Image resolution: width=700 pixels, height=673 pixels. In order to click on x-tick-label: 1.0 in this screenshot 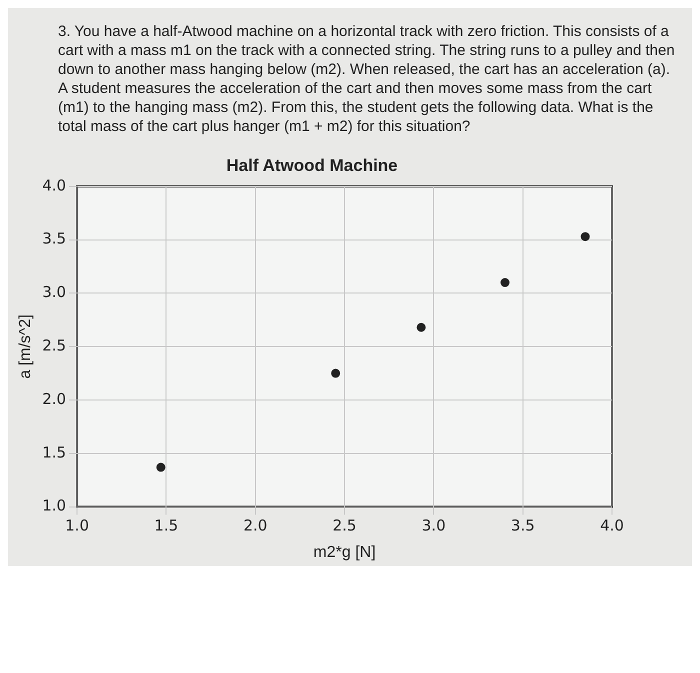, I will do `click(77, 525)`.